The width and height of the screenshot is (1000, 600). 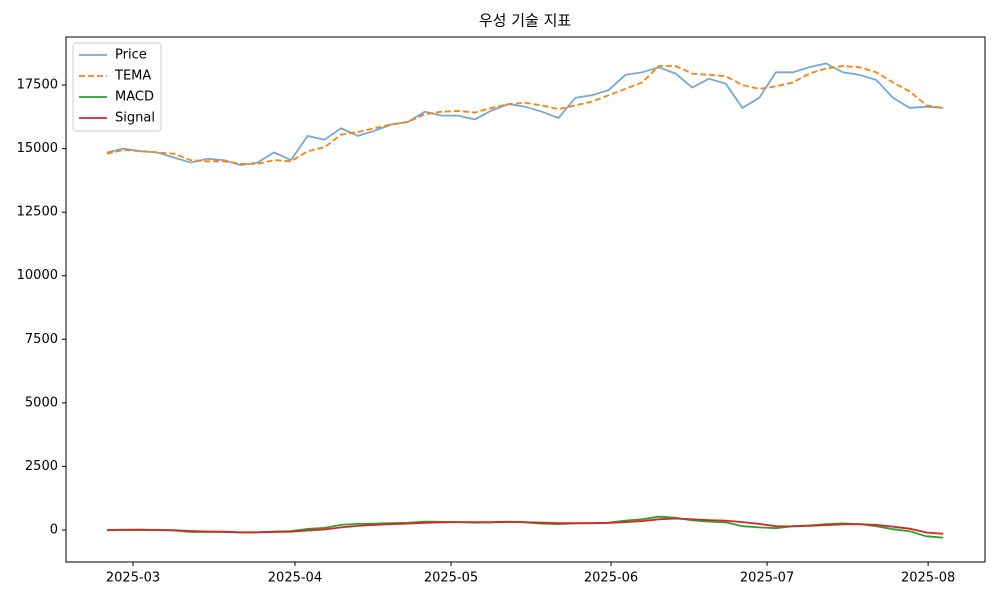 I want to click on chart-title: 우성 기술 지표, so click(x=525, y=21).